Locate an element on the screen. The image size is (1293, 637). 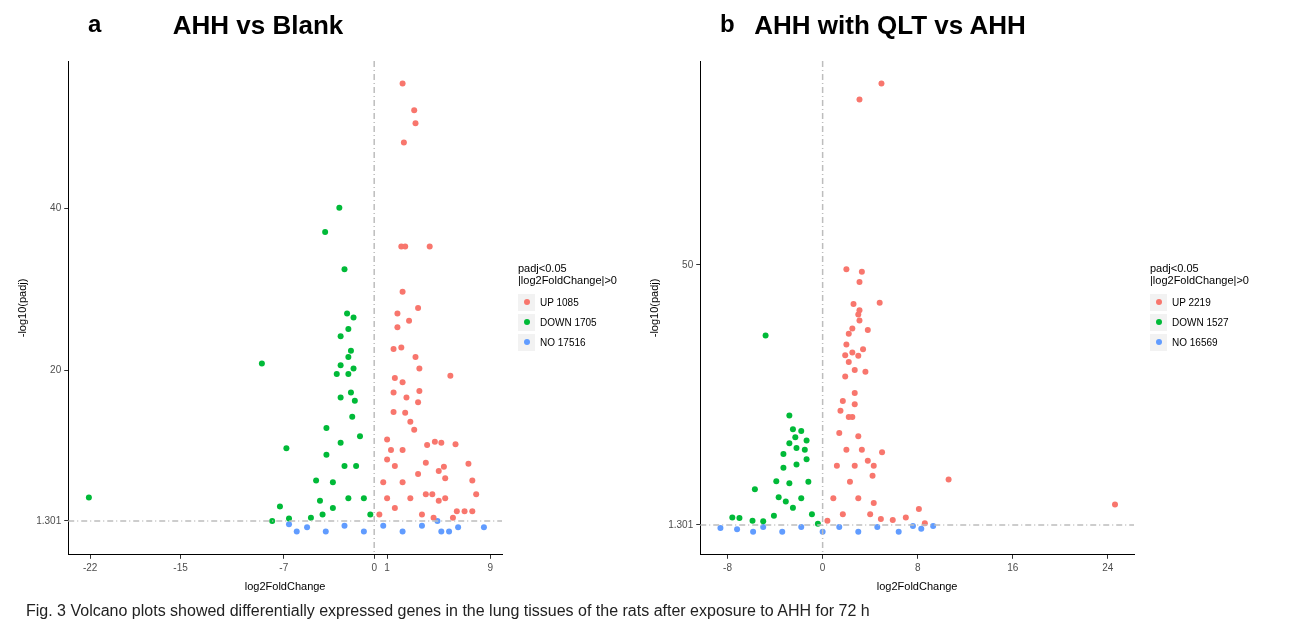
x-tick-label: -8 is located at coordinates (728, 567).